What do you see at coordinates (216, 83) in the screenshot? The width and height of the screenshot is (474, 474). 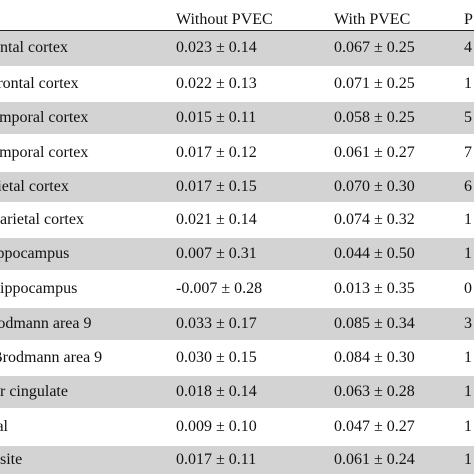 I see `row-without-pvec: 0.022 ± 0.13` at bounding box center [216, 83].